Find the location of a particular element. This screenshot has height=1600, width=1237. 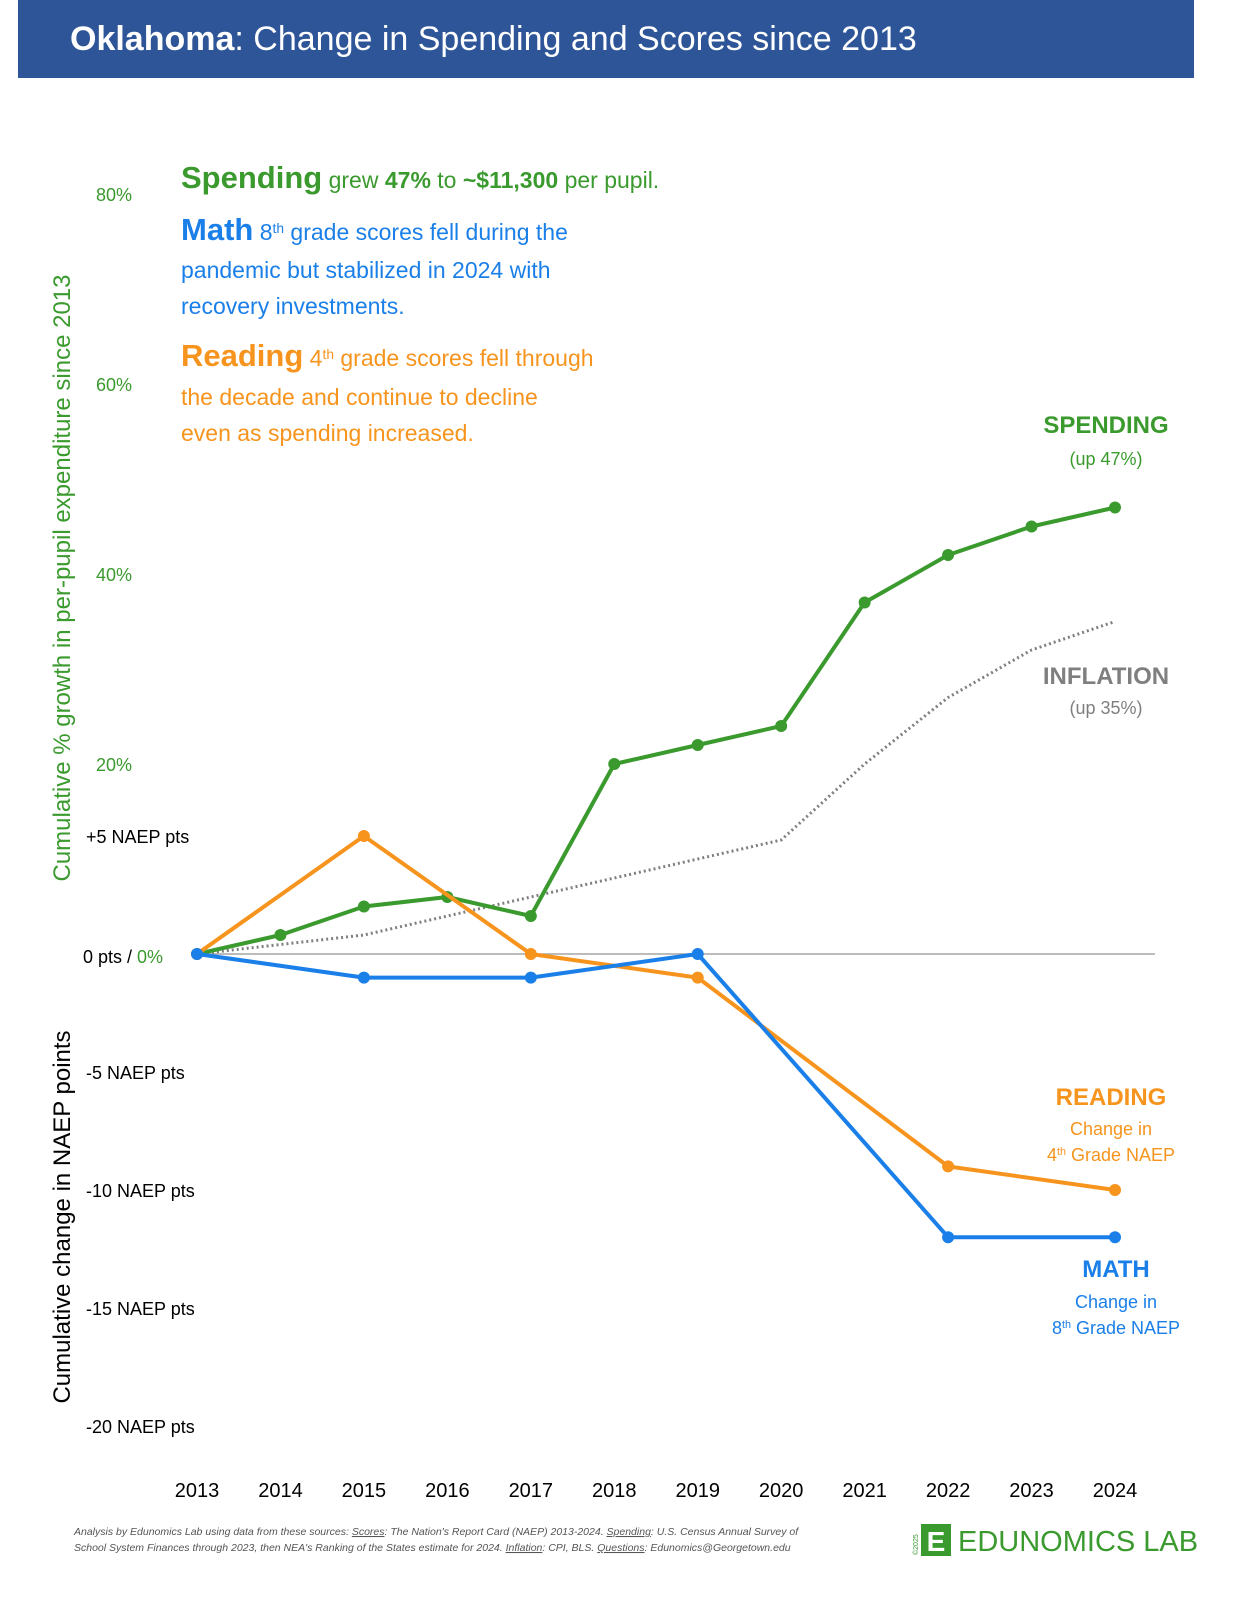

logo-mark: E is located at coordinates (936, 1541).